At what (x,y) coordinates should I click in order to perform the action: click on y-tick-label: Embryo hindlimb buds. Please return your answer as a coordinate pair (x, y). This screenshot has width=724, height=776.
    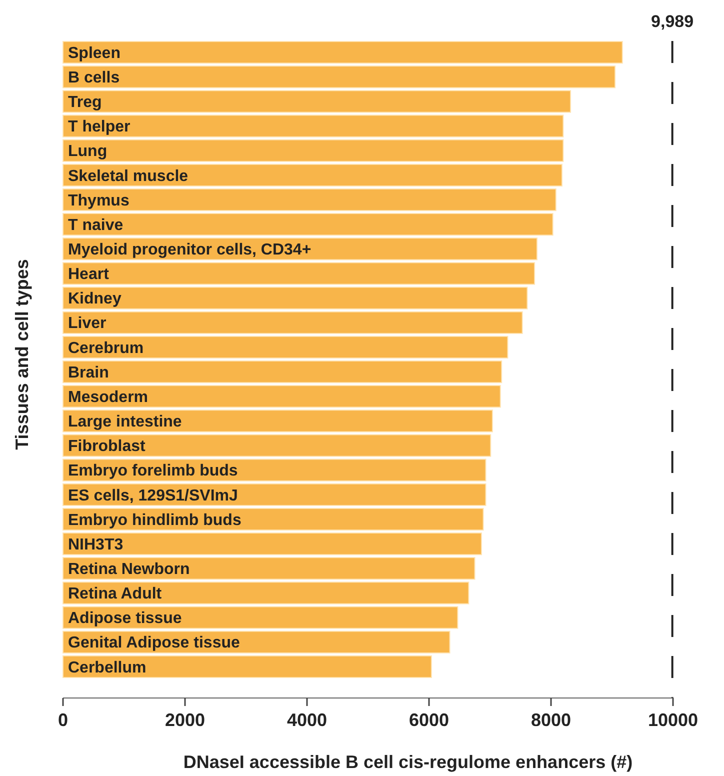
    Looking at the image, I should click on (155, 520).